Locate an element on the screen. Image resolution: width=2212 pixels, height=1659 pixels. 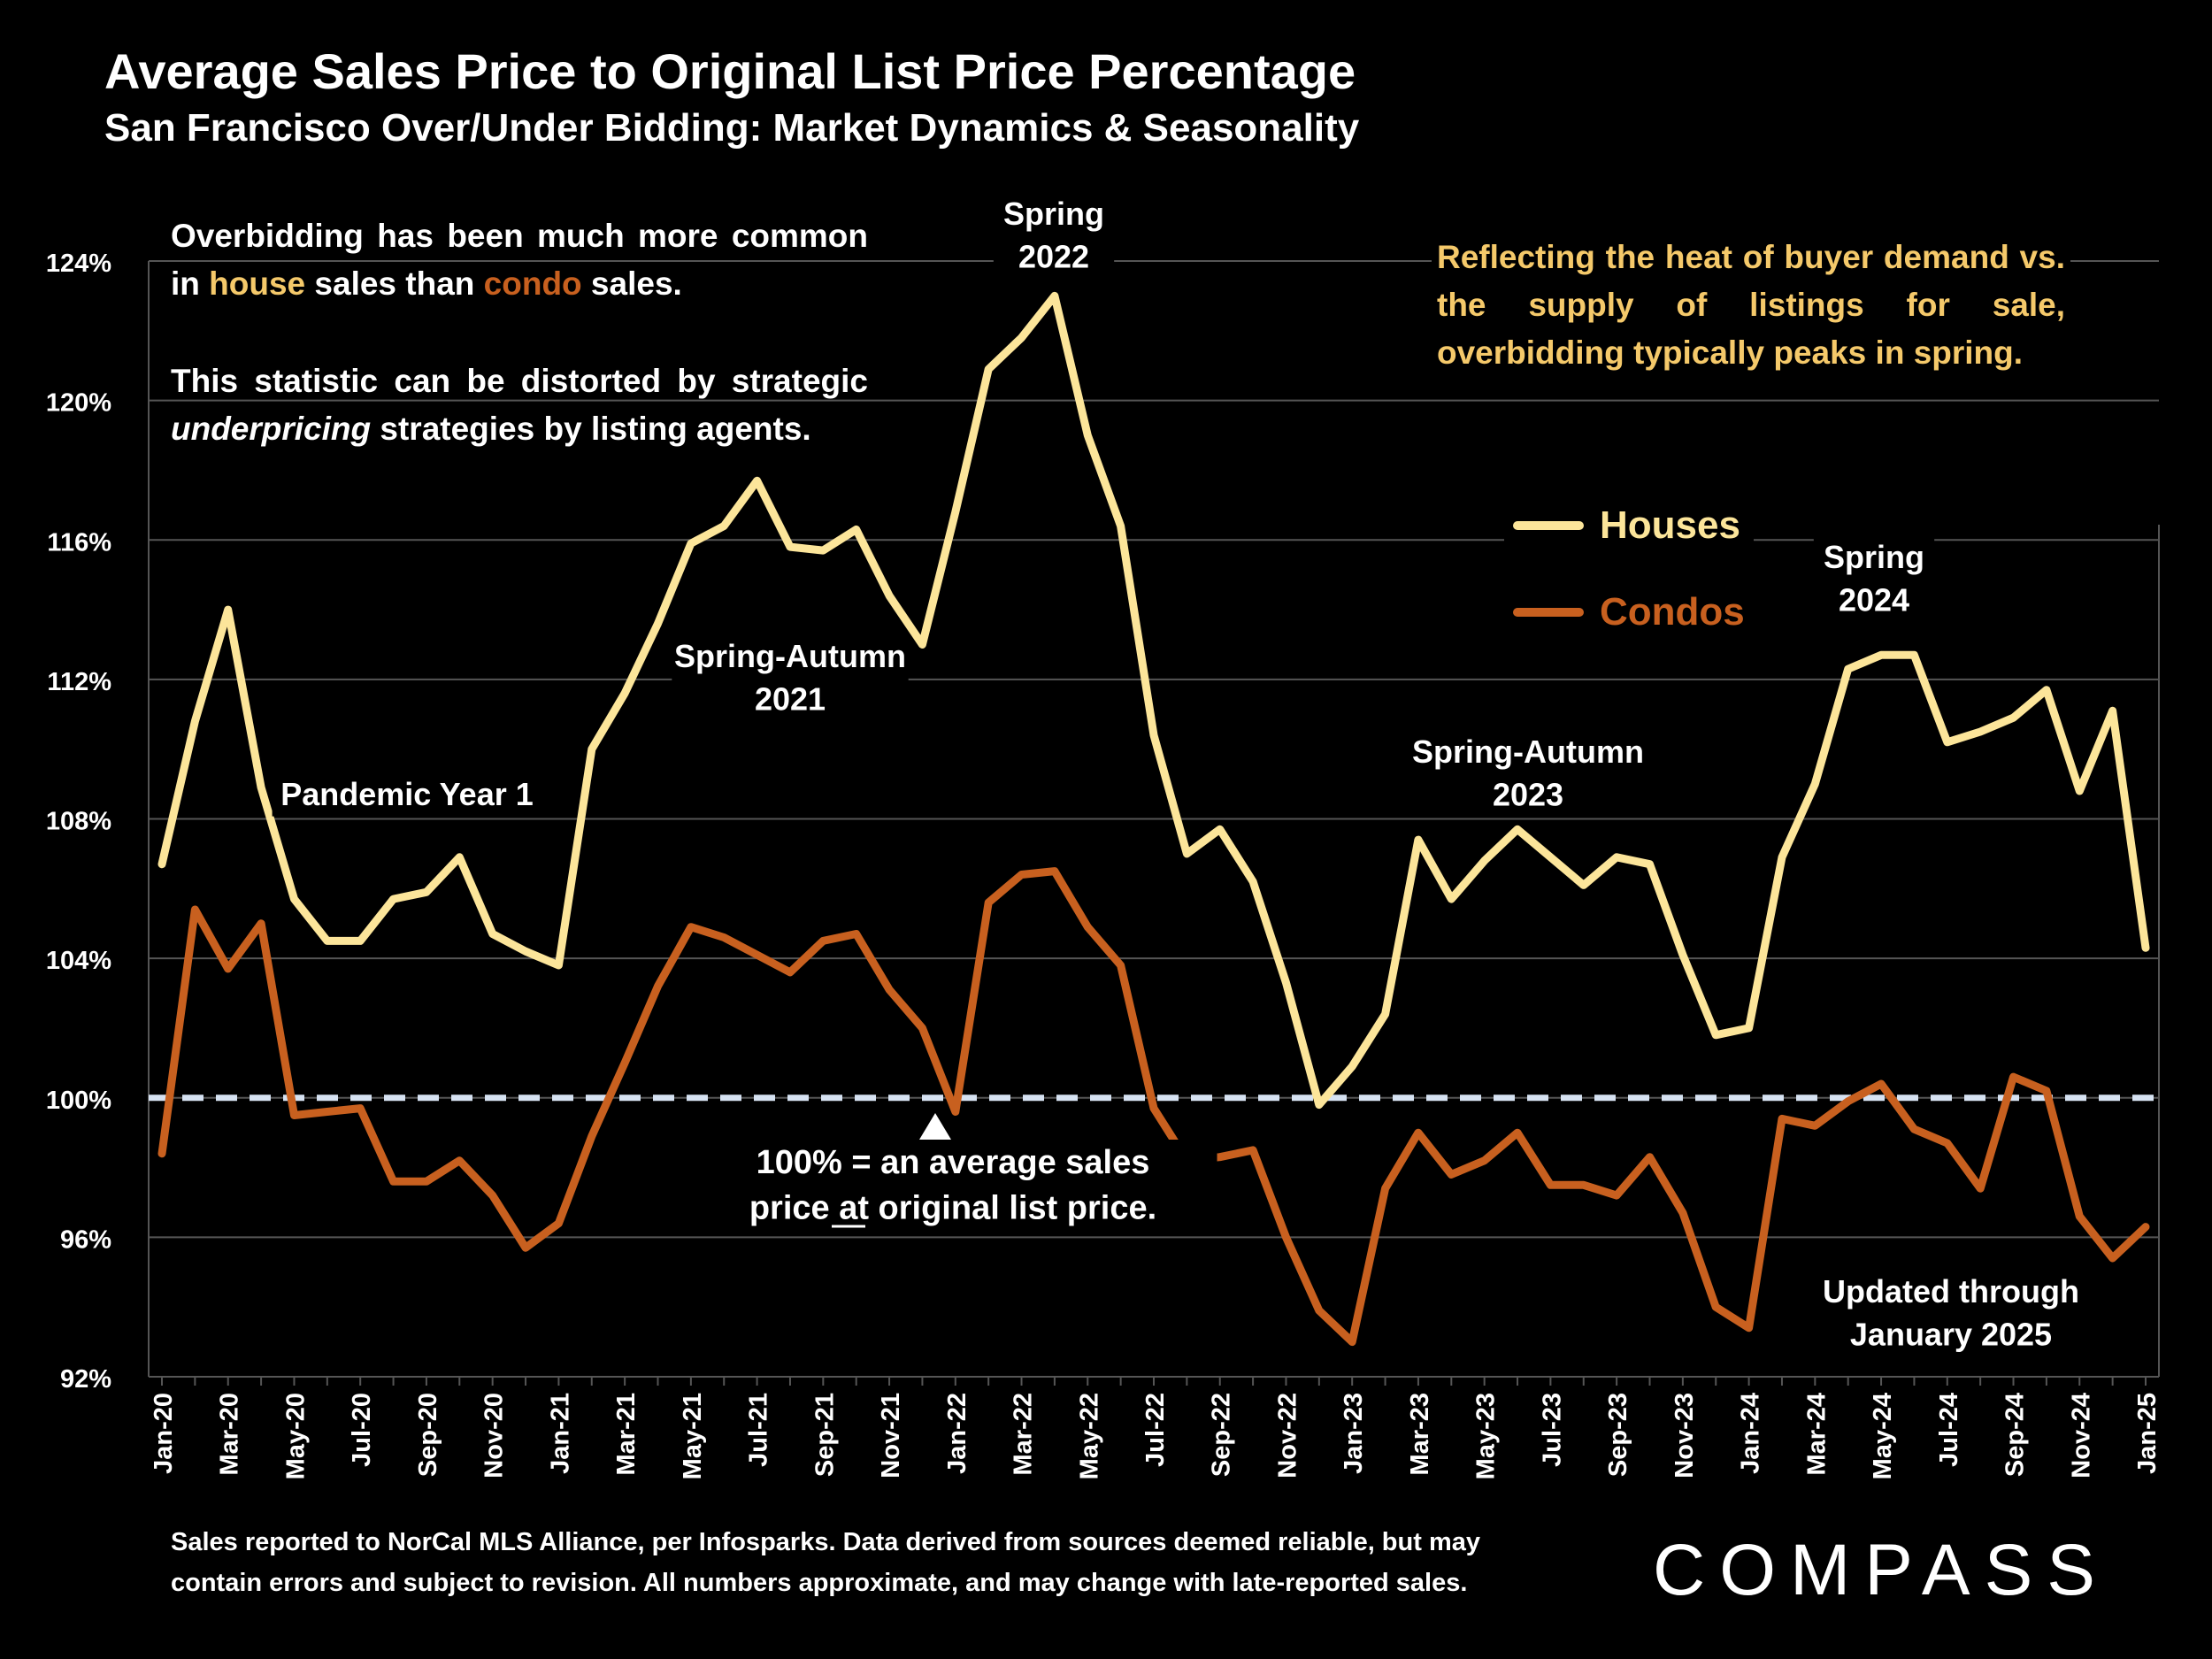
note-text: sales than is located at coordinates (395, 284).